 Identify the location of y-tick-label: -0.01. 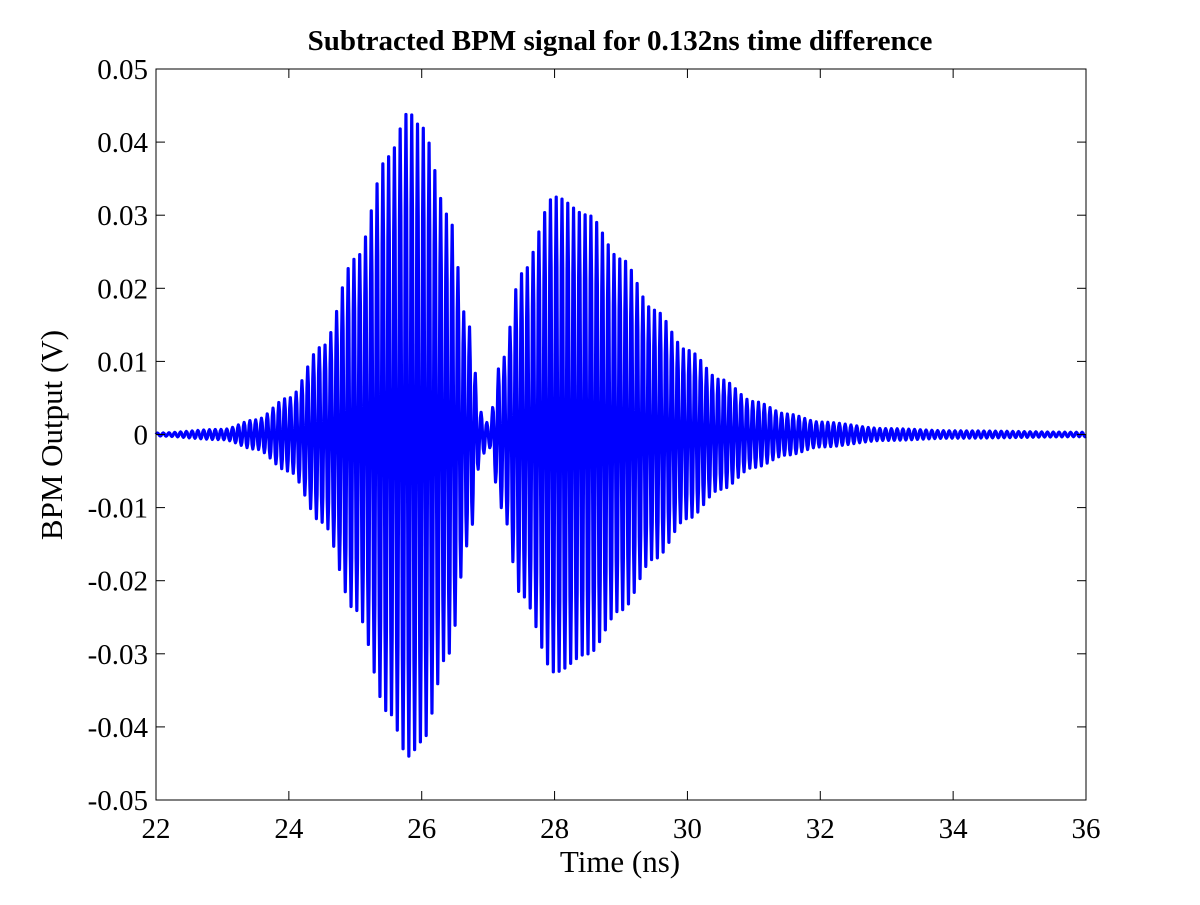
(118, 509).